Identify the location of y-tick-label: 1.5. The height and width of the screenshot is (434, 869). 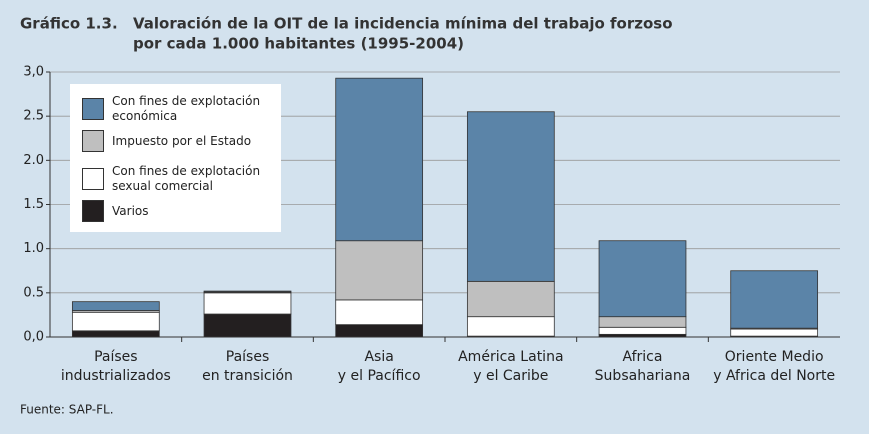
(33, 204).